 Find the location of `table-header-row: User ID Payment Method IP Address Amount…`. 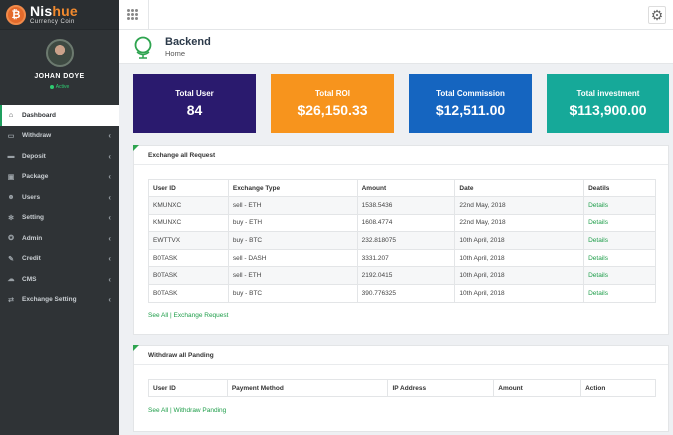

table-header-row: User ID Payment Method IP Address Amount… is located at coordinates (402, 388).